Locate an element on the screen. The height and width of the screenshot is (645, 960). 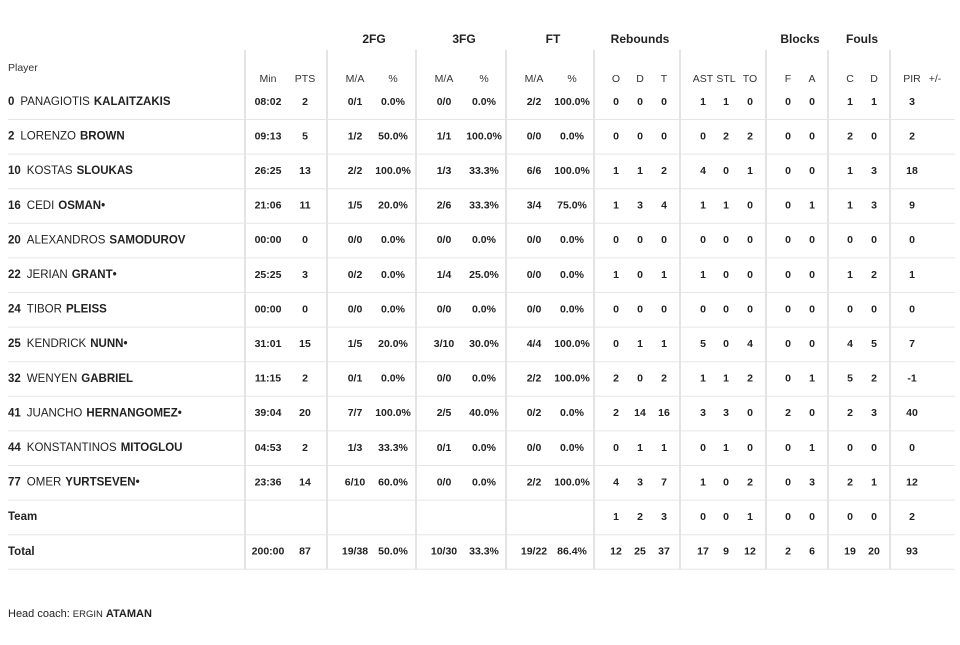
stat-cell: 23:36 is located at coordinates (268, 482).